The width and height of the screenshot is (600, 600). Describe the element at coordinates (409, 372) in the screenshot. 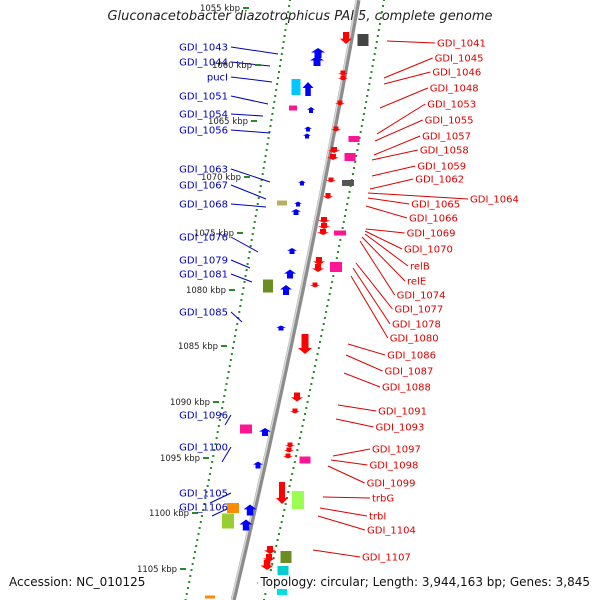

I see `right-gene-label: GDI_1087` at that location.